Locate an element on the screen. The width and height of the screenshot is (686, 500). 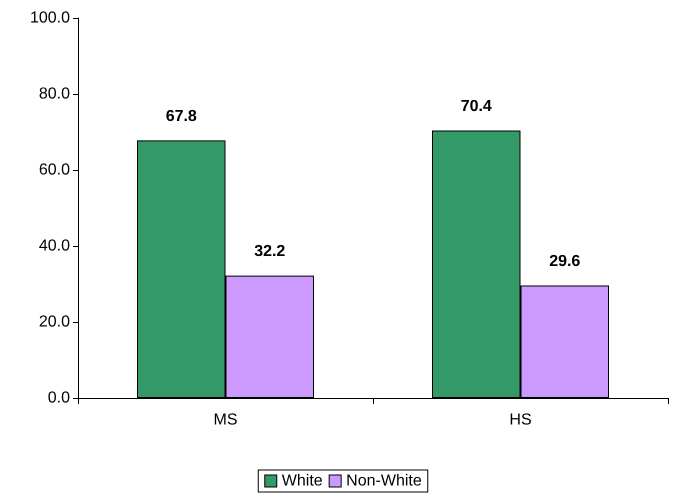
y-tick-label: 40.0 is located at coordinates (54, 246).